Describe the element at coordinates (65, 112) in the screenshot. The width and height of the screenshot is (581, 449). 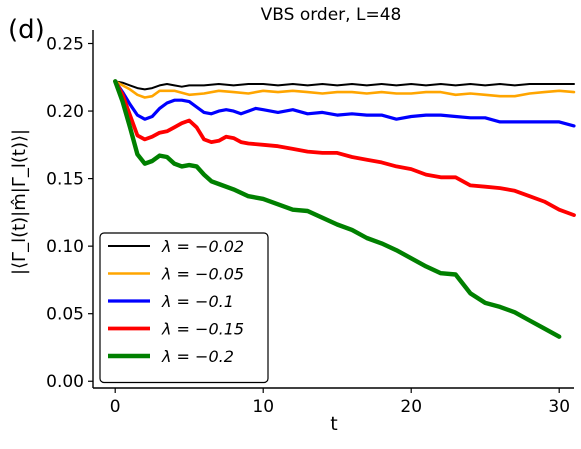
I see `y-tick-label: 0.20` at that location.